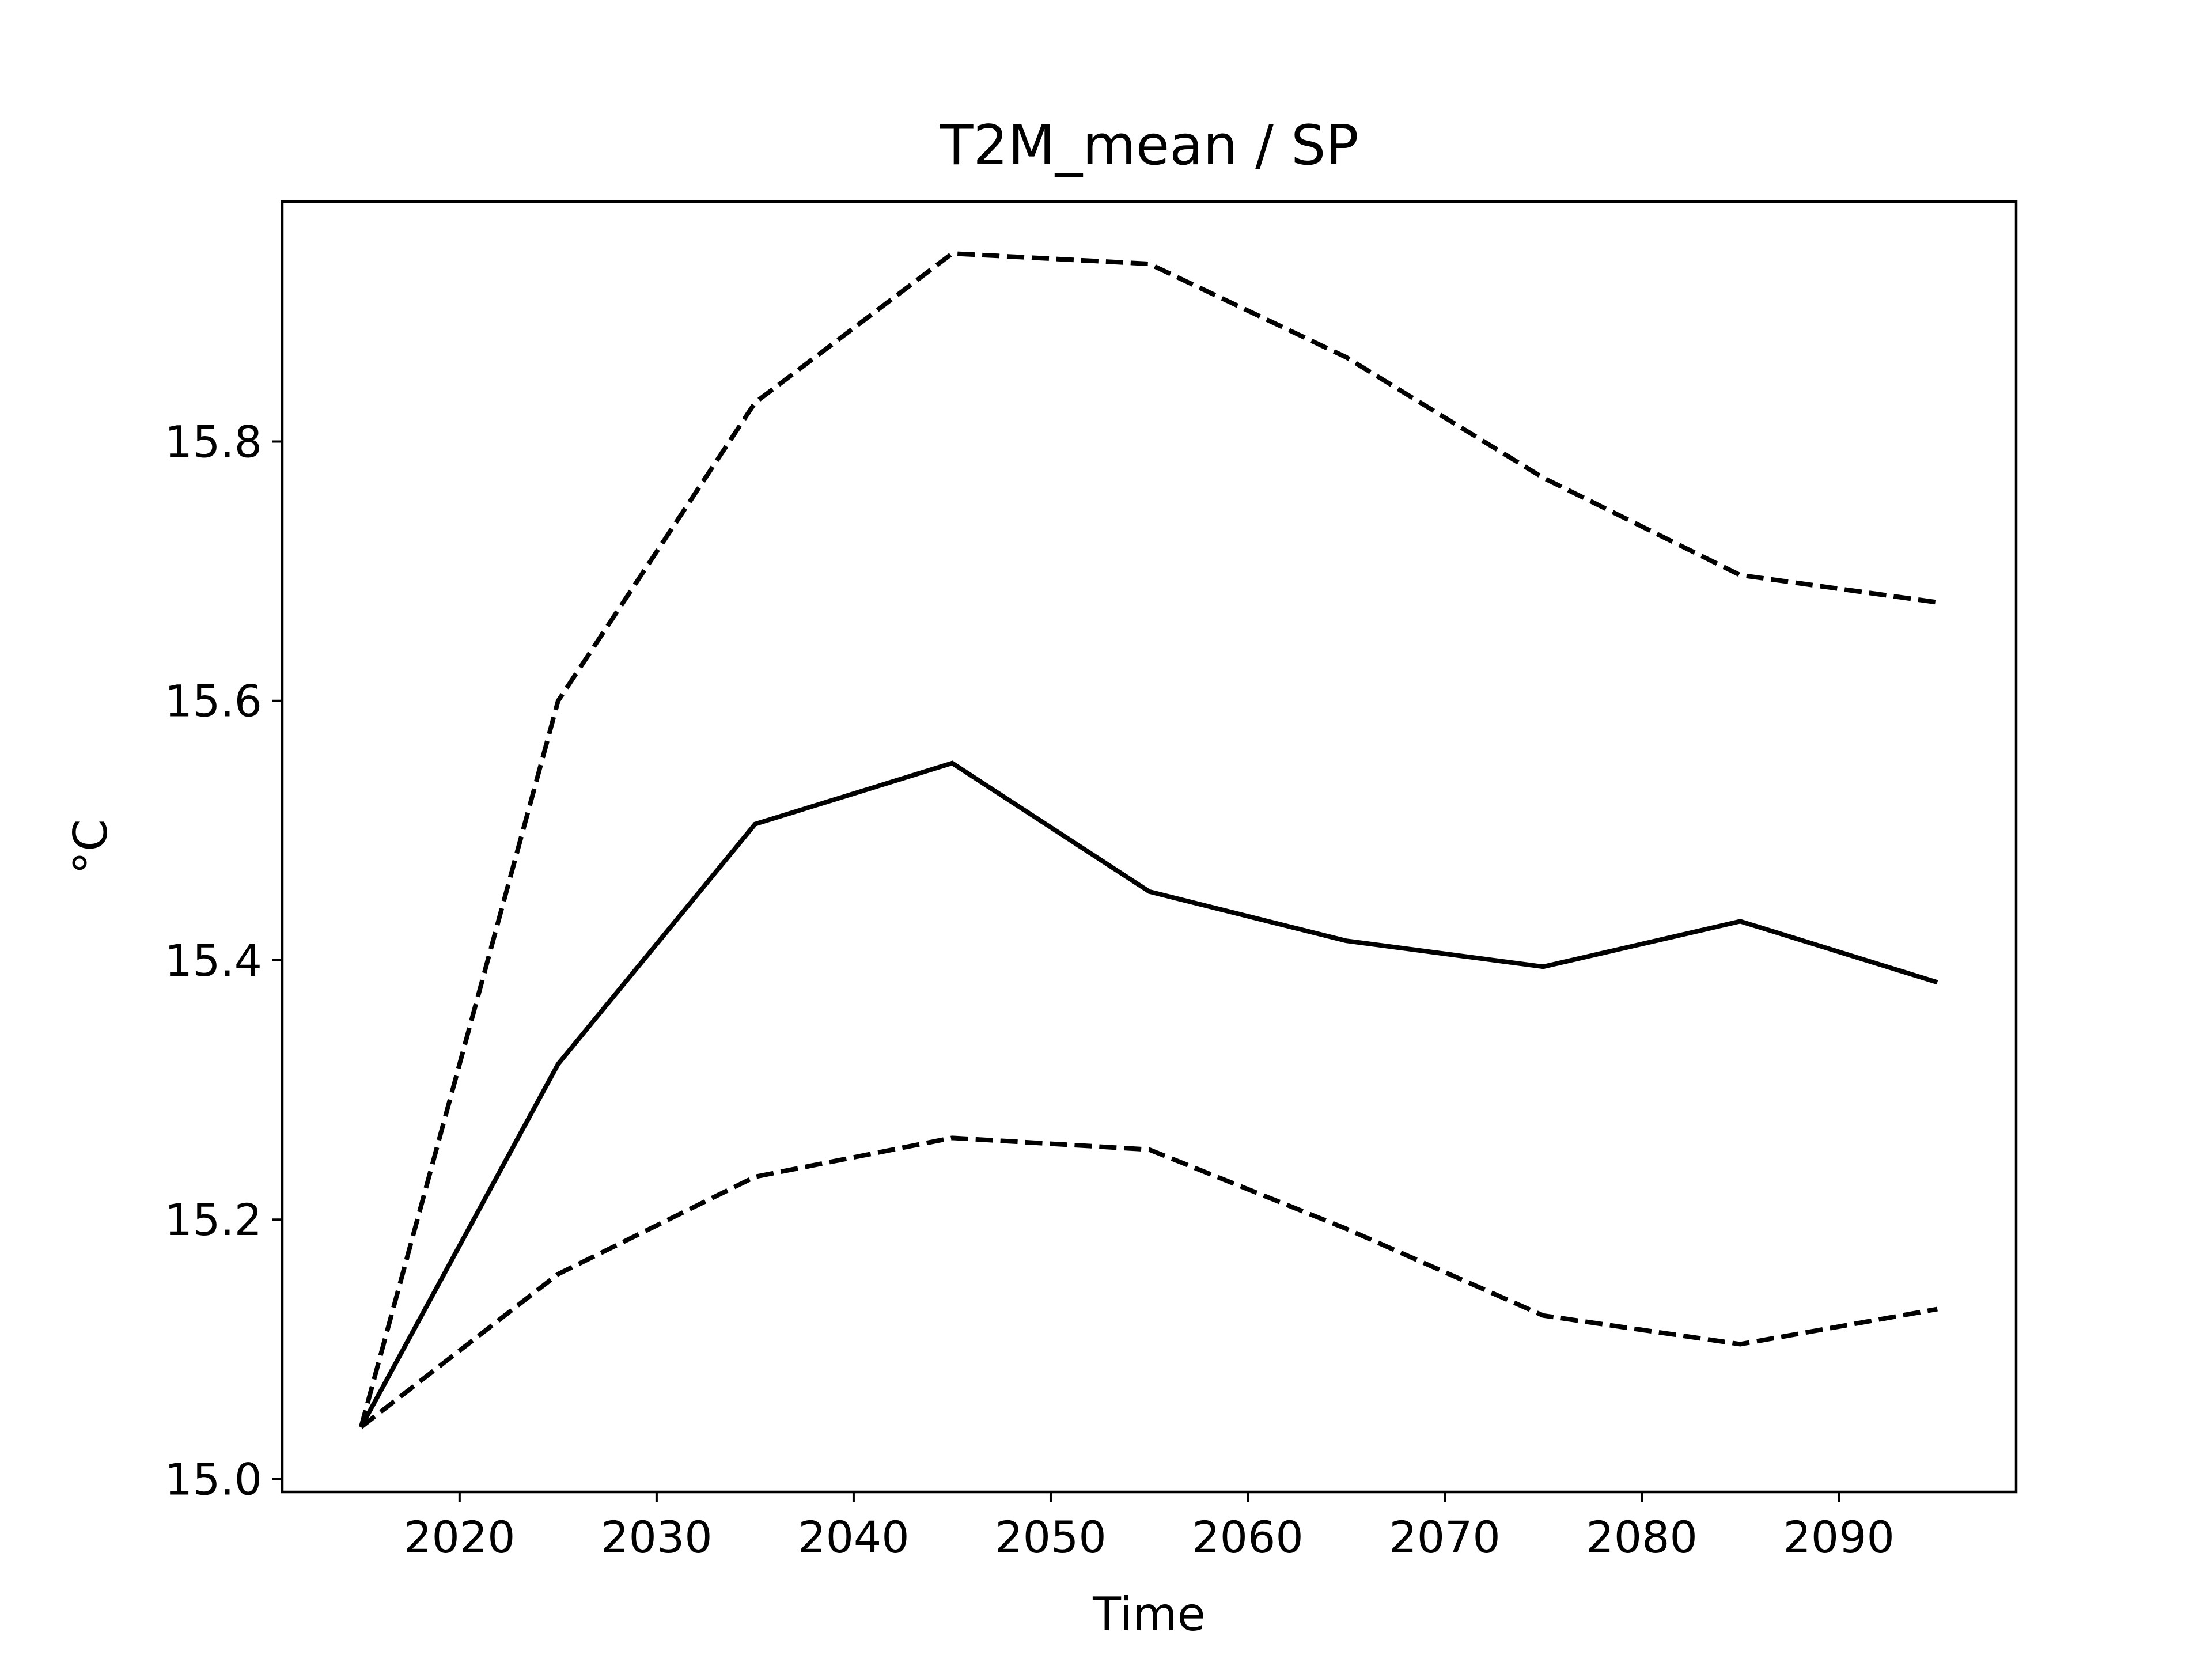 The height and width of the screenshot is (1659, 2212). I want to click on y-axis-ticks: 15.0 15.2 15.4 15.6 15.8, so click(223, 960).